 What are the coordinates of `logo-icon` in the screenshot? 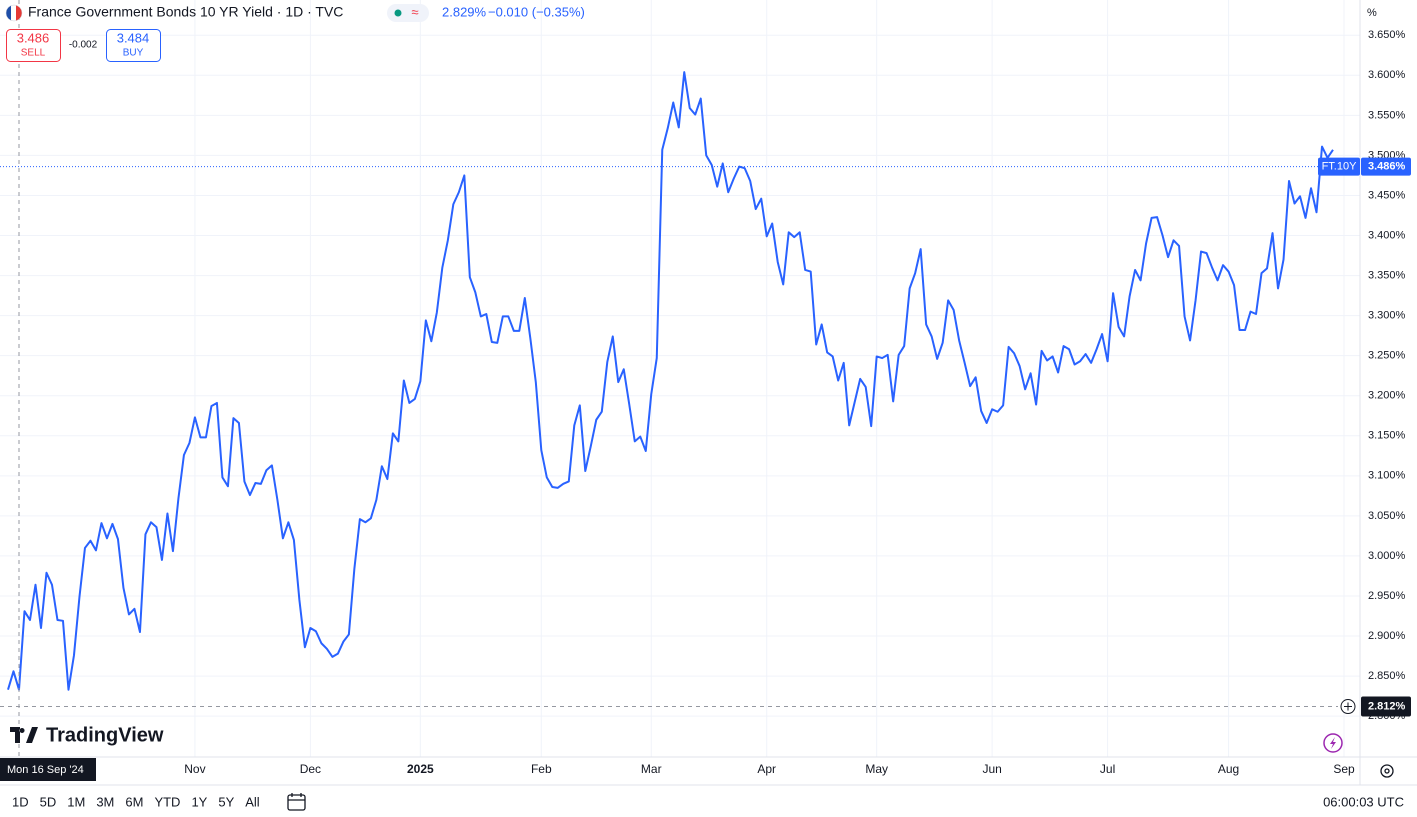 It's located at (24, 735).